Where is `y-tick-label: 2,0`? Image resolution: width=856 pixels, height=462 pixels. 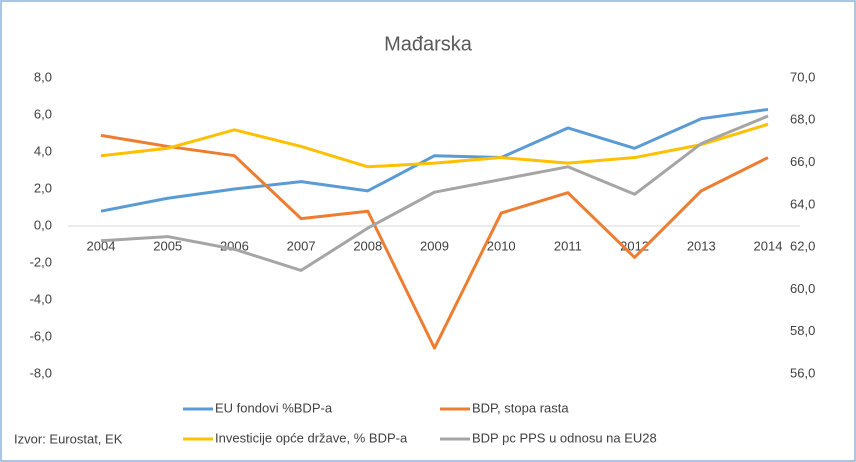 y-tick-label: 2,0 is located at coordinates (43, 187).